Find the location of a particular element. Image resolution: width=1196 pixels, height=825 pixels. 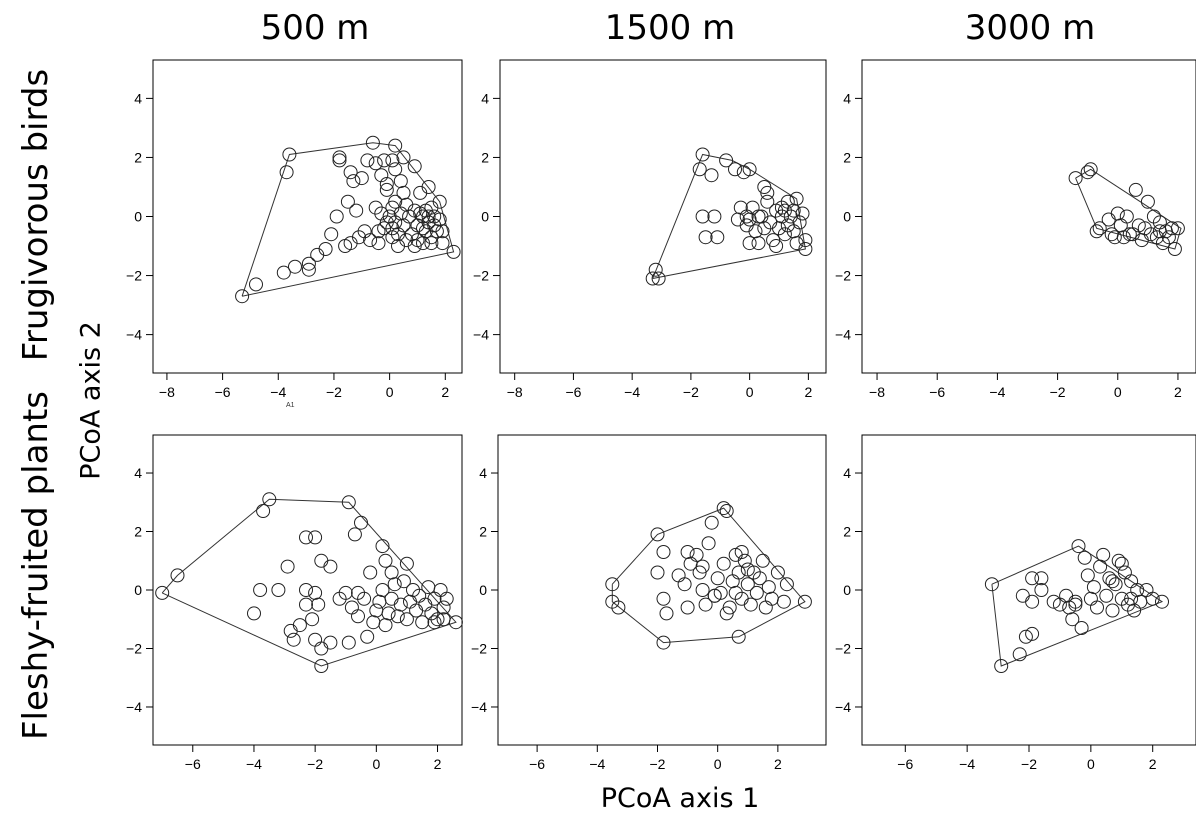

x-axis-title: PCoA axis 1 is located at coordinates (680, 798).